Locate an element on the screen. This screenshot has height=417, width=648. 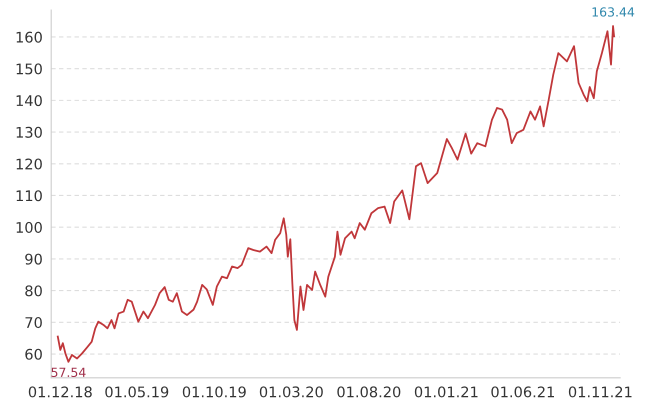
y-tick-label: 60 is located at coordinates (33, 354).